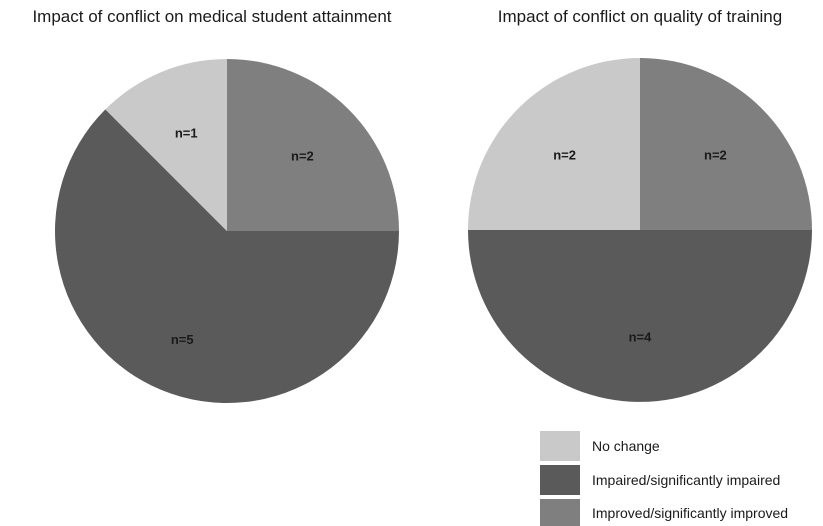  What do you see at coordinates (564, 155) in the screenshot?
I see `slice-label-no-change: n=2` at bounding box center [564, 155].